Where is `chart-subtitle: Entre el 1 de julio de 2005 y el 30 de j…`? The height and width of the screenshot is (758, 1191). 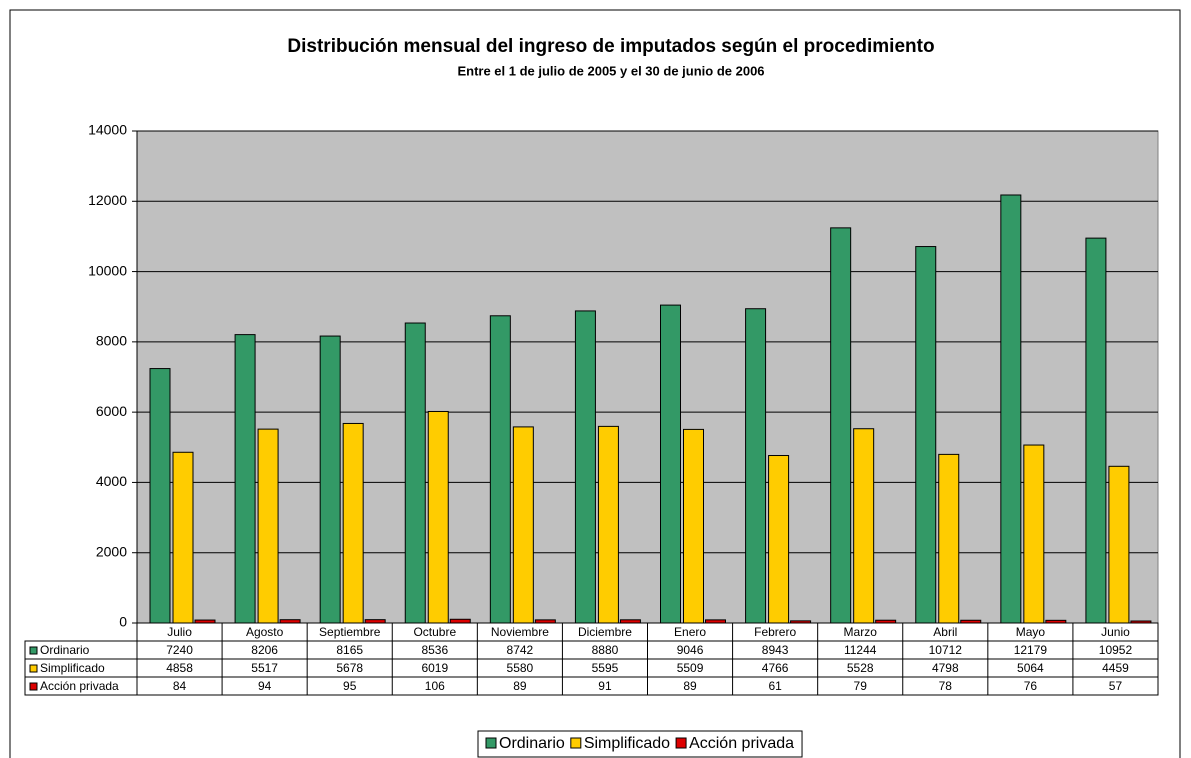
chart-subtitle: Entre el 1 de julio de 2005 y el 30 de j… is located at coordinates (610, 70).